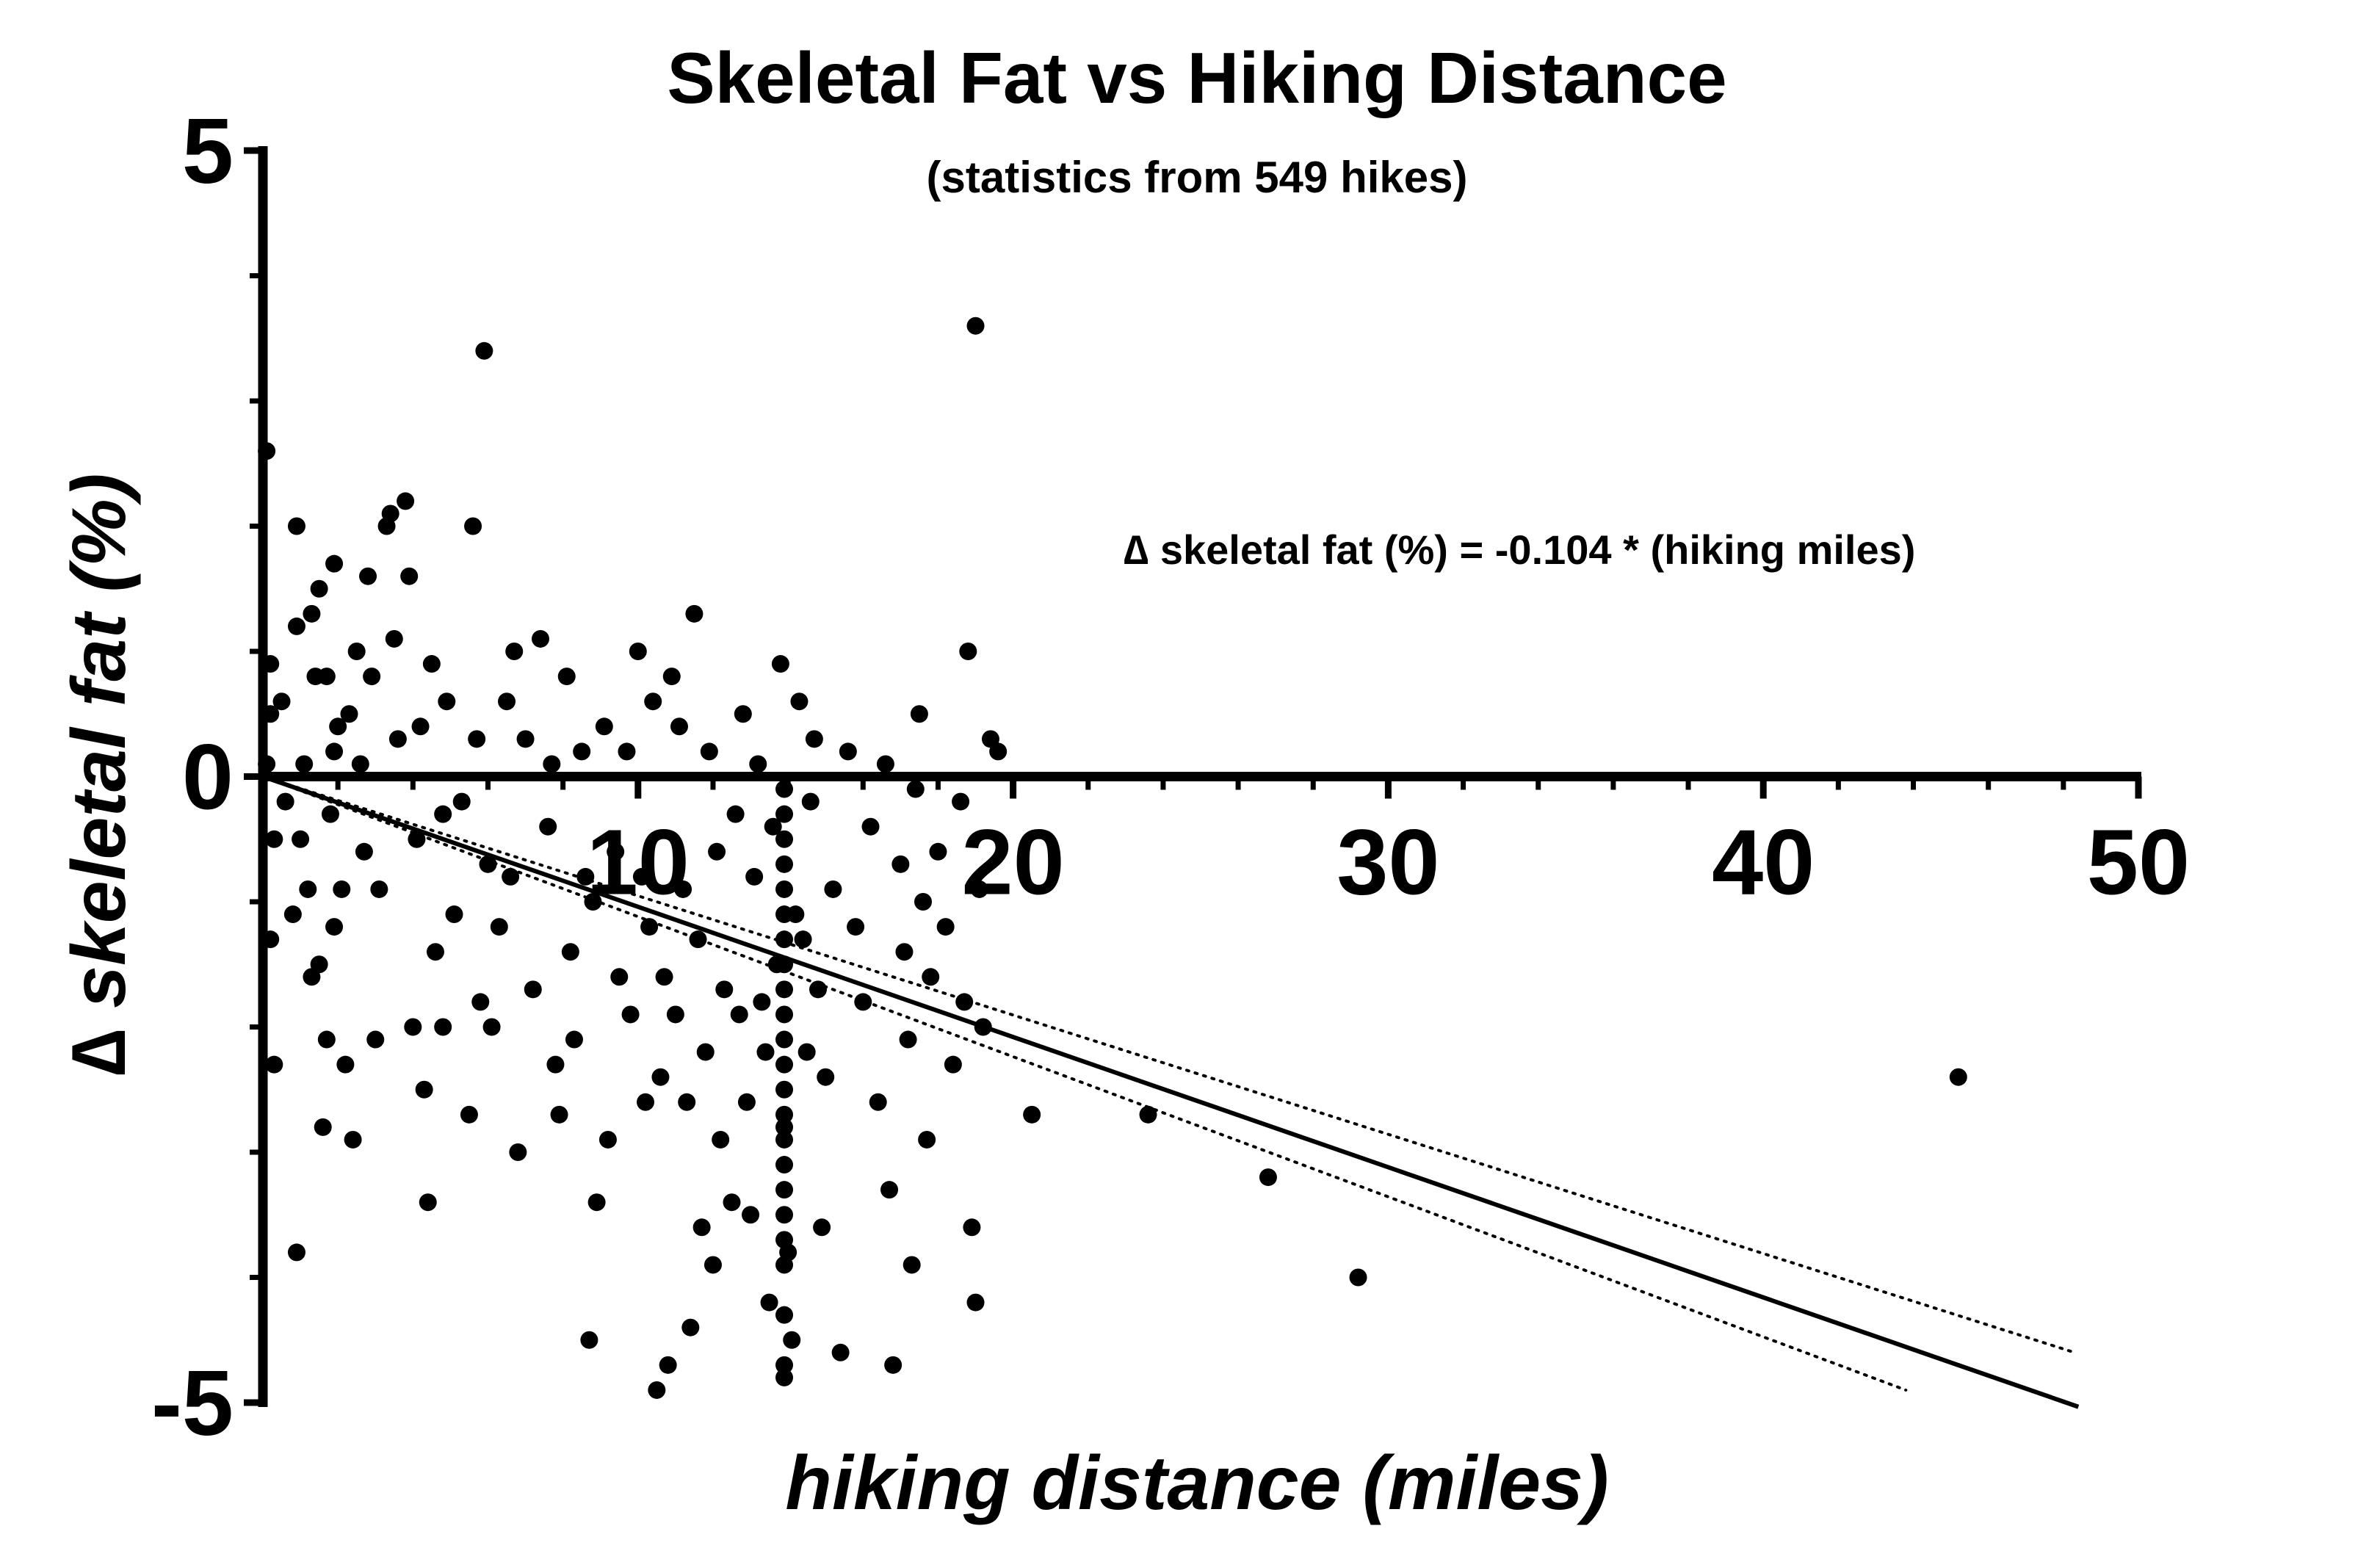  What do you see at coordinates (192, 1403) in the screenshot?
I see `y-tick-label: -5` at bounding box center [192, 1403].